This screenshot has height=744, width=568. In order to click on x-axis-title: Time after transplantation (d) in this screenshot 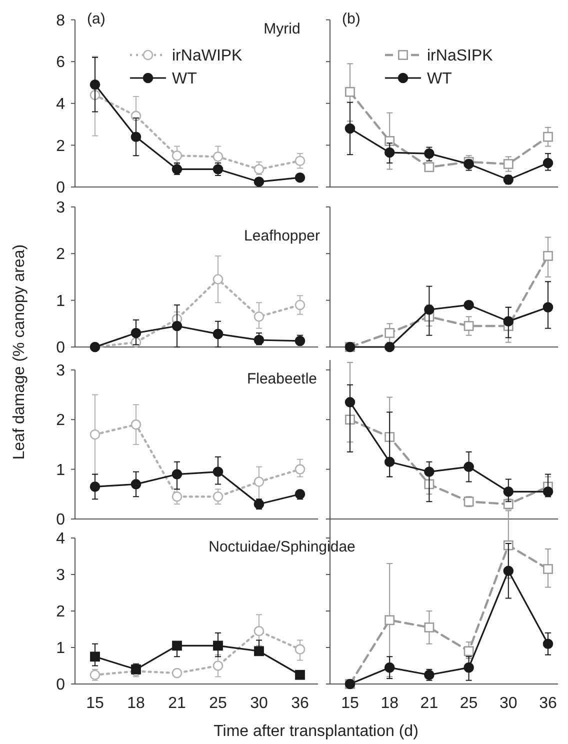, I will do `click(316, 731)`.